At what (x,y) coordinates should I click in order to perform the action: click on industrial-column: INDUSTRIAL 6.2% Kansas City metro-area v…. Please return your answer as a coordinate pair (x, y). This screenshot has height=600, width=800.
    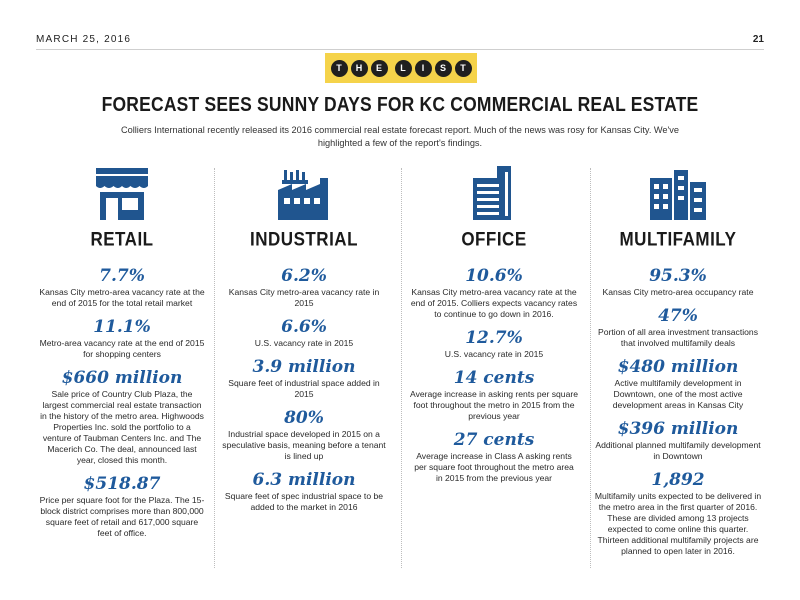
    Looking at the image, I should click on (304, 340).